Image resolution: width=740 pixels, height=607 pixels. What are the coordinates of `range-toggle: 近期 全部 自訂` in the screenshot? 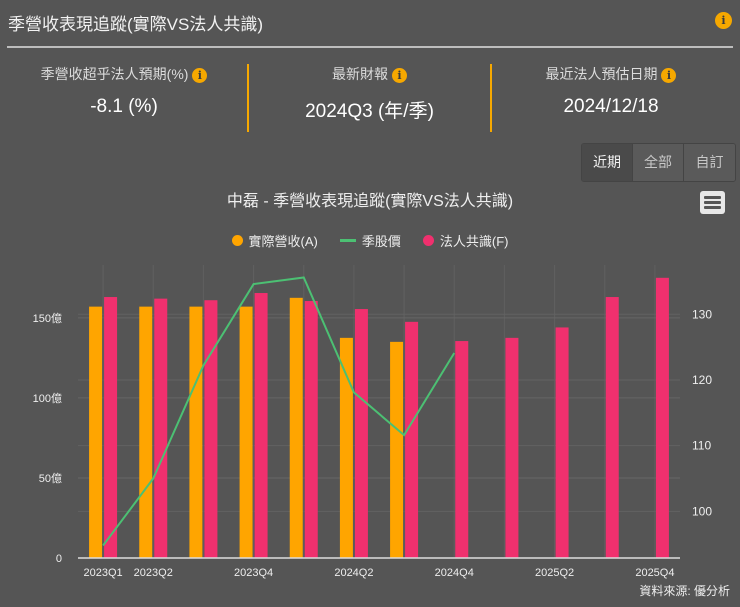 It's located at (658, 162).